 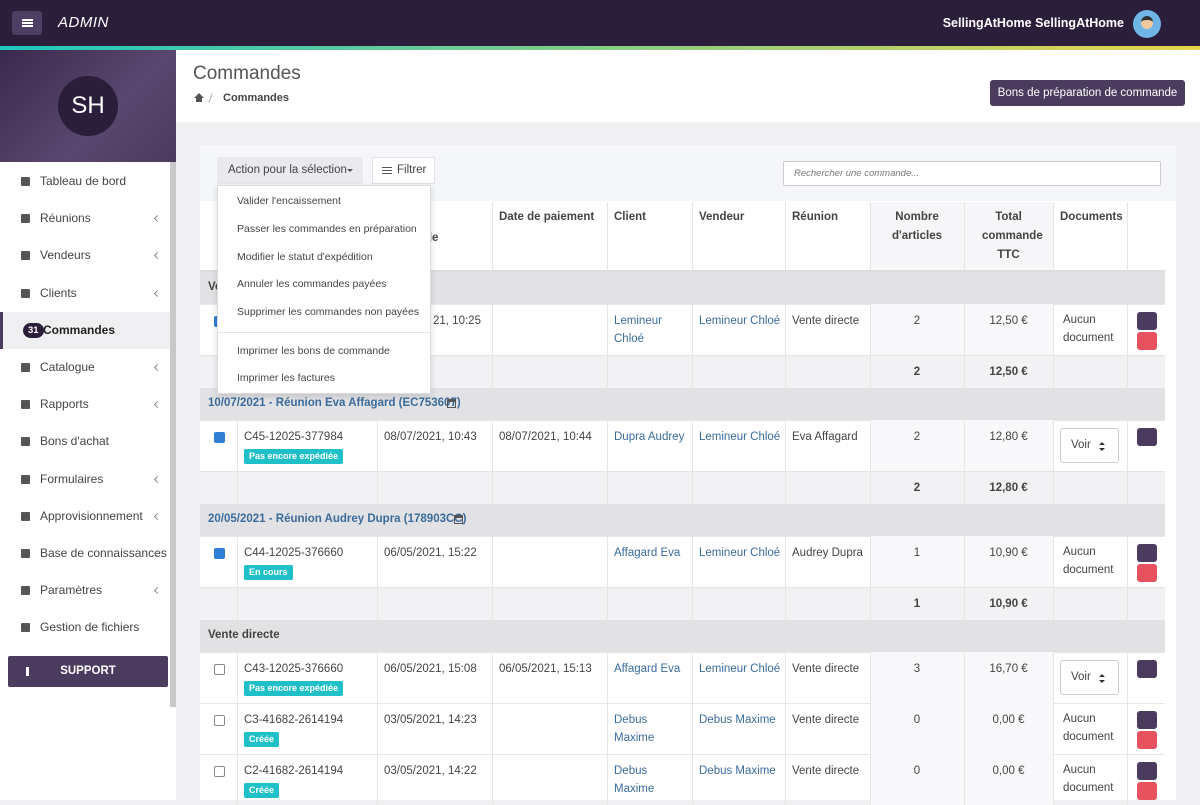 I want to click on column-header: Date de paiement, so click(x=547, y=217).